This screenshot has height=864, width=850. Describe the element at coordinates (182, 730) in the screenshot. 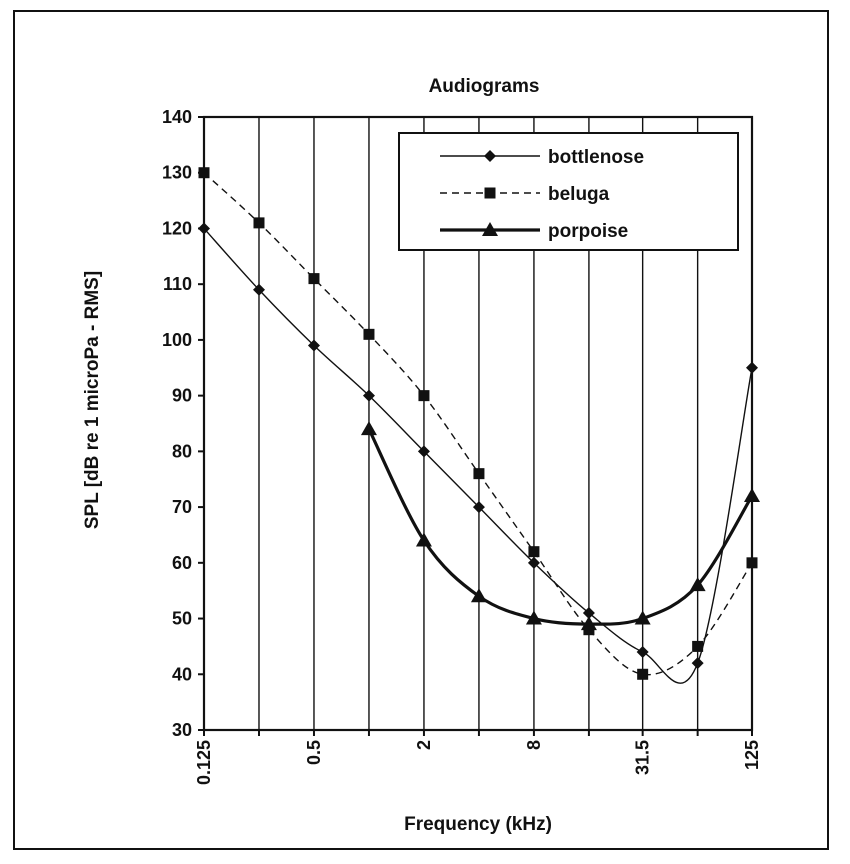

I see `y-tick-label-0: 30` at that location.